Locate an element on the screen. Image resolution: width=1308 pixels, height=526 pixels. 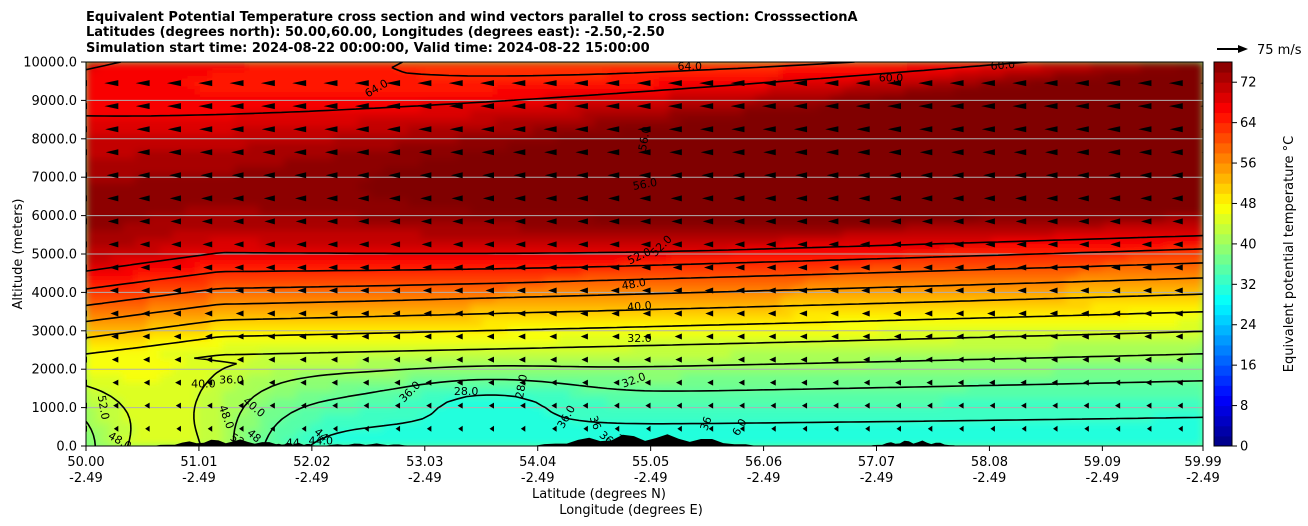
terrain-hill is located at coordinates (292, 444).